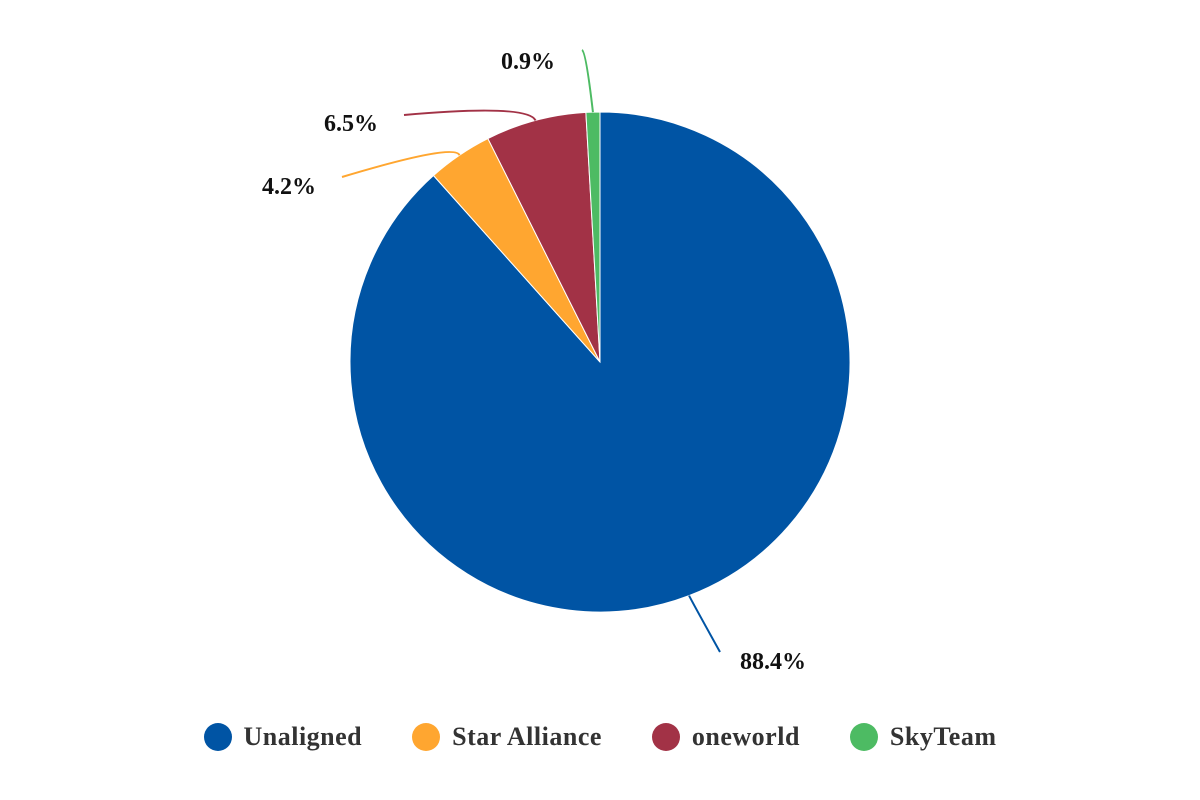 The width and height of the screenshot is (1200, 800). Describe the element at coordinates (593, 237) in the screenshot. I see `pie-slice-skyteam` at that location.